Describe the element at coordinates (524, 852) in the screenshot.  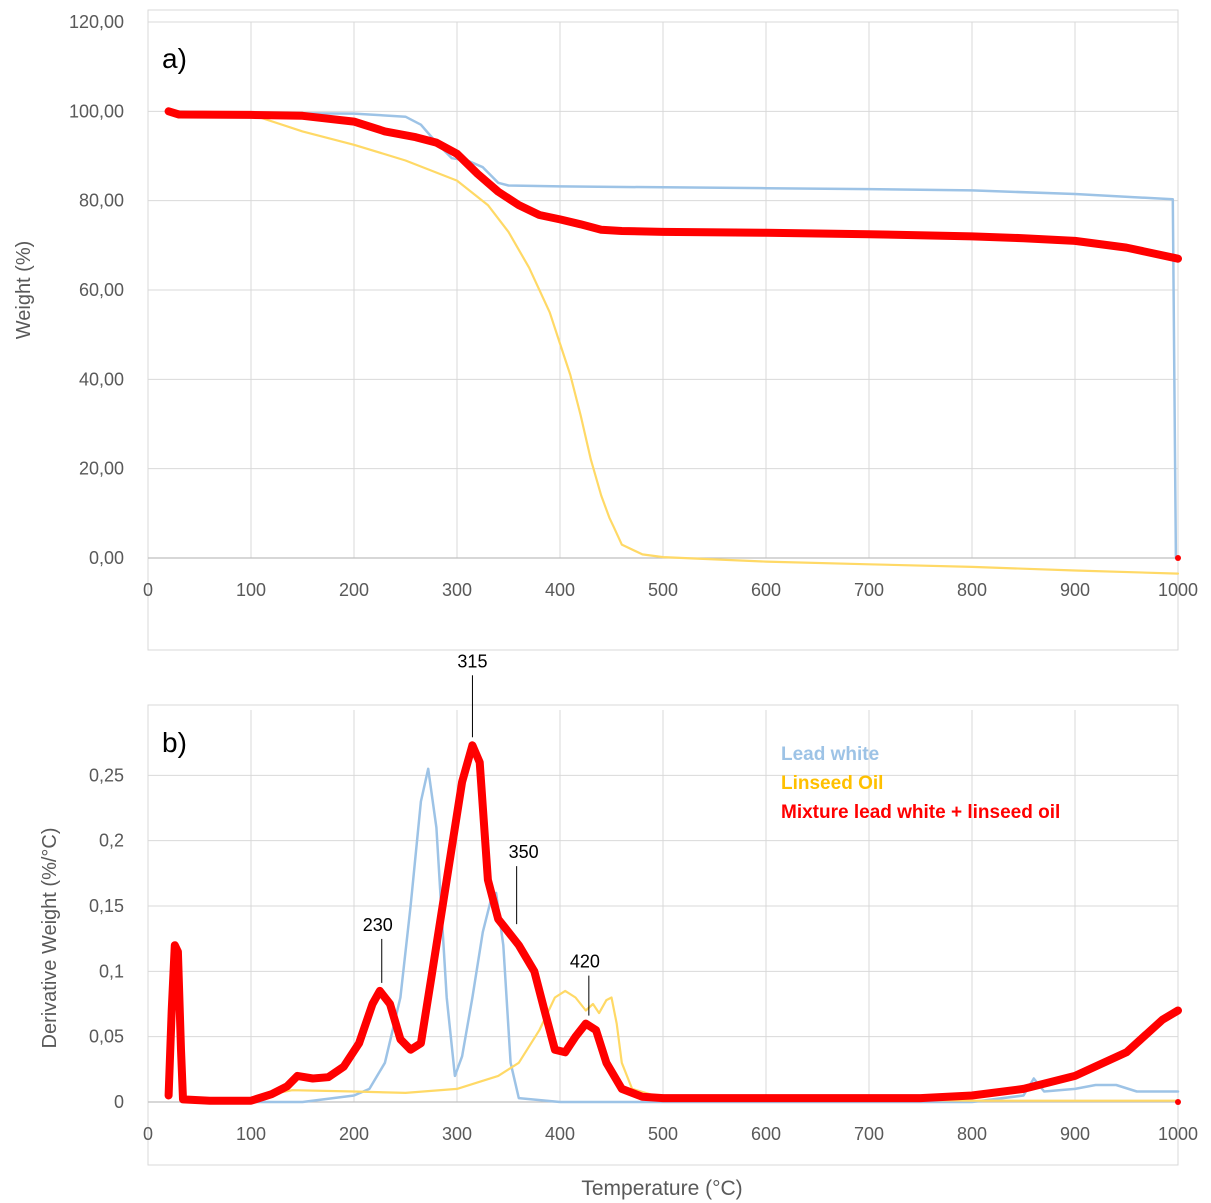
I see `annotation-label: 350` at that location.